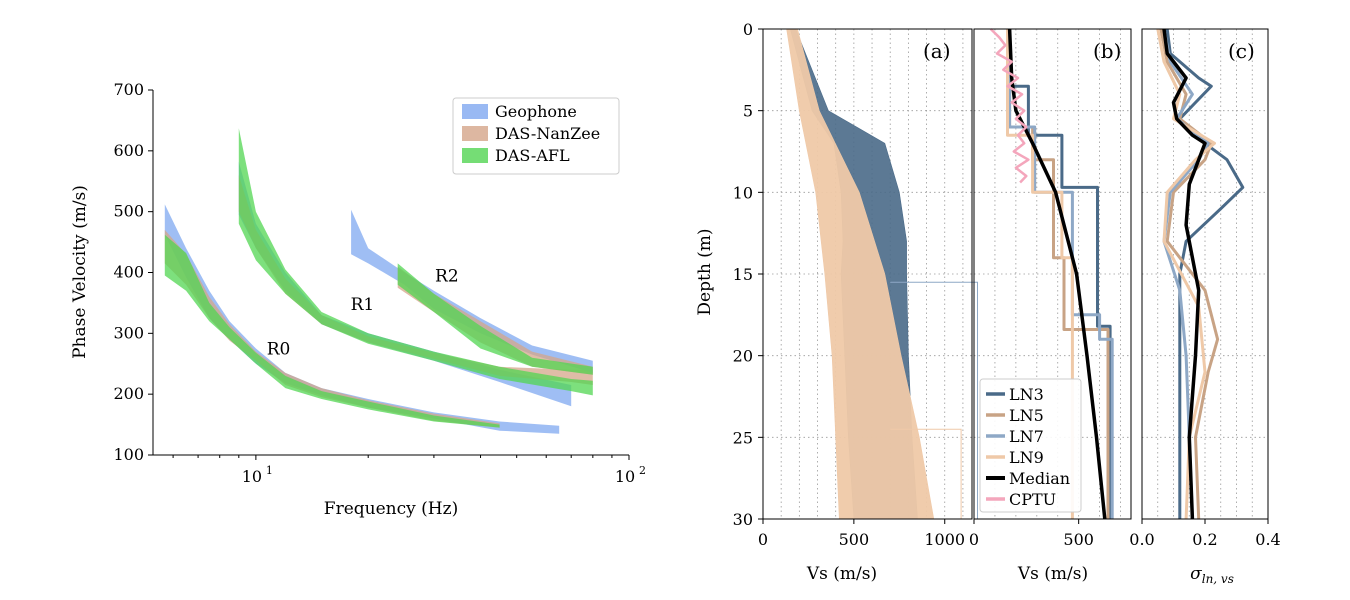 This screenshot has height=600, width=1350. I want to click on depth-tick-label: 15, so click(743, 274).